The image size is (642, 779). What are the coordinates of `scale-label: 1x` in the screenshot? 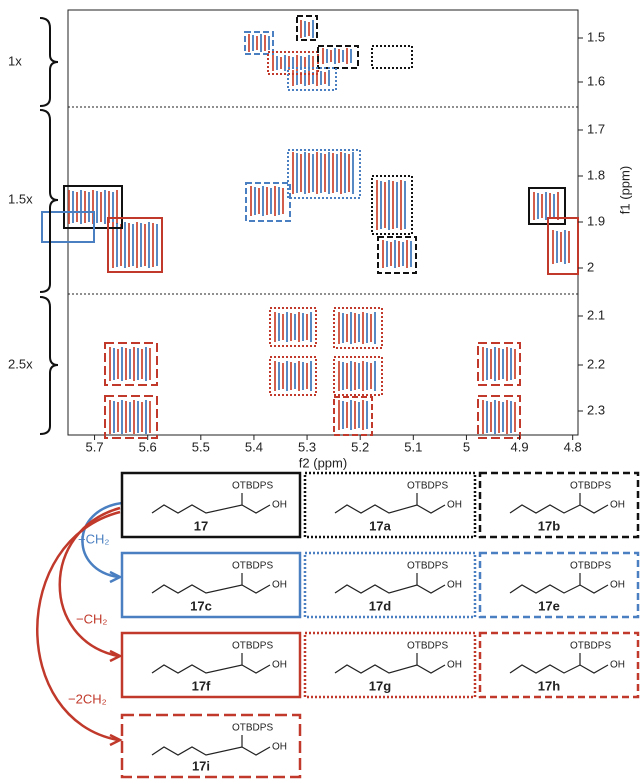 It's located at (15, 60).